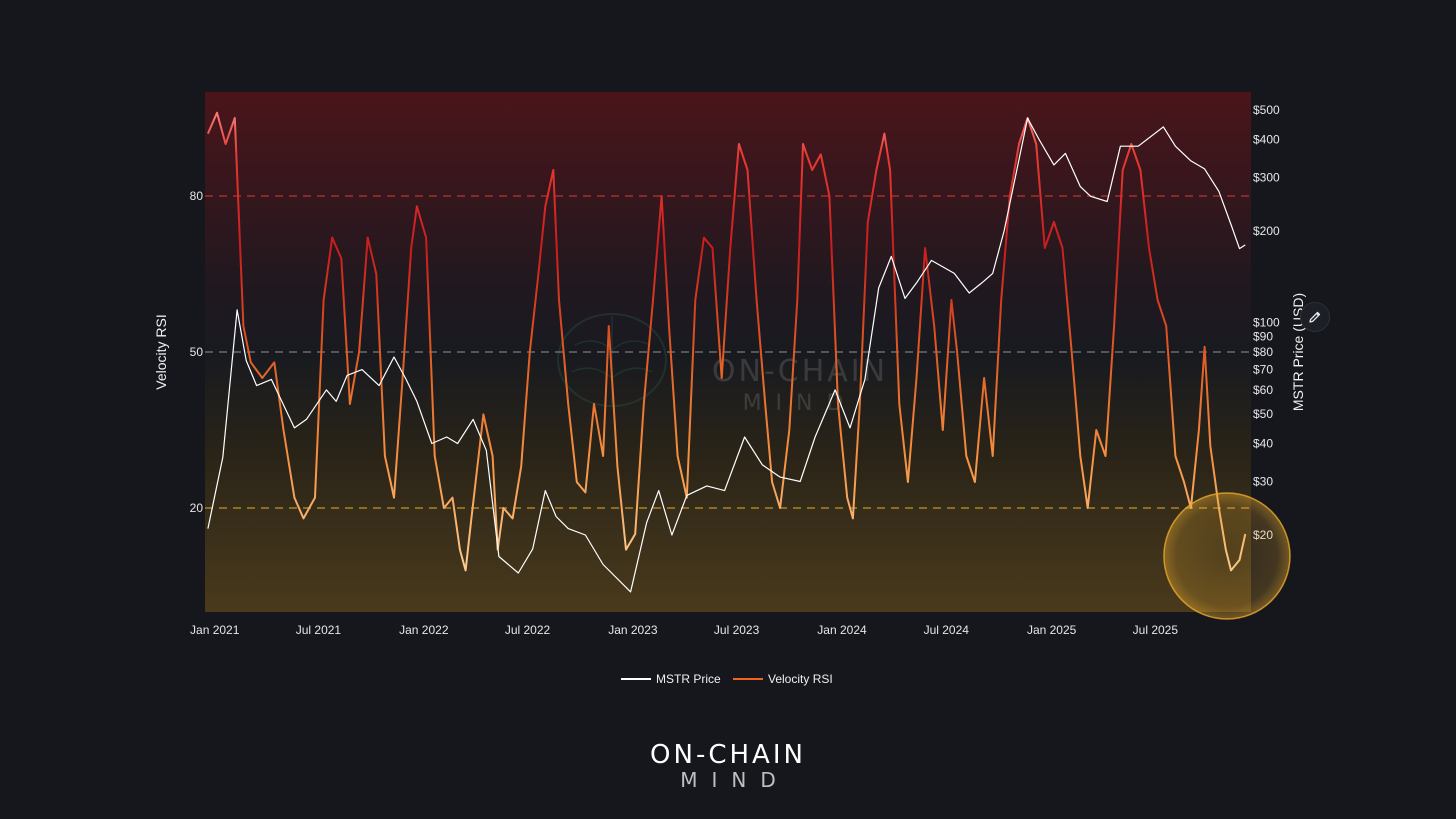 This screenshot has width=1456, height=819. I want to click on brand-subtitle: MIND, so click(735, 780).